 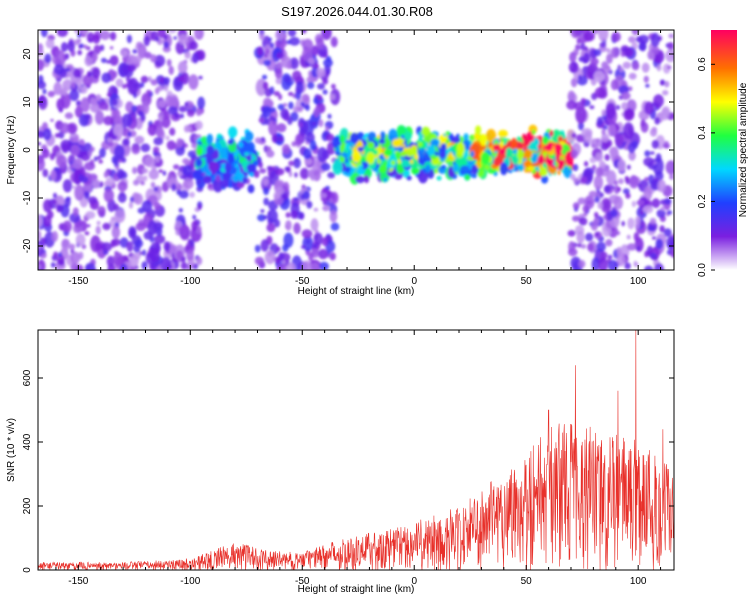 What do you see at coordinates (638, 581) in the screenshot?
I see `x-tick-label: 100` at bounding box center [638, 581].